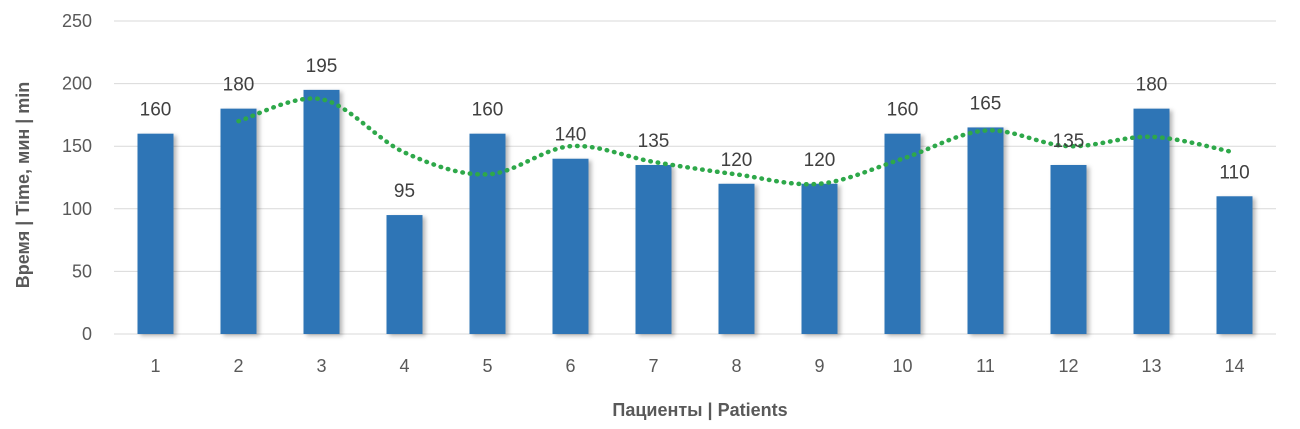 This screenshot has width=1300, height=429. I want to click on x-tick-label: 7, so click(653, 366).